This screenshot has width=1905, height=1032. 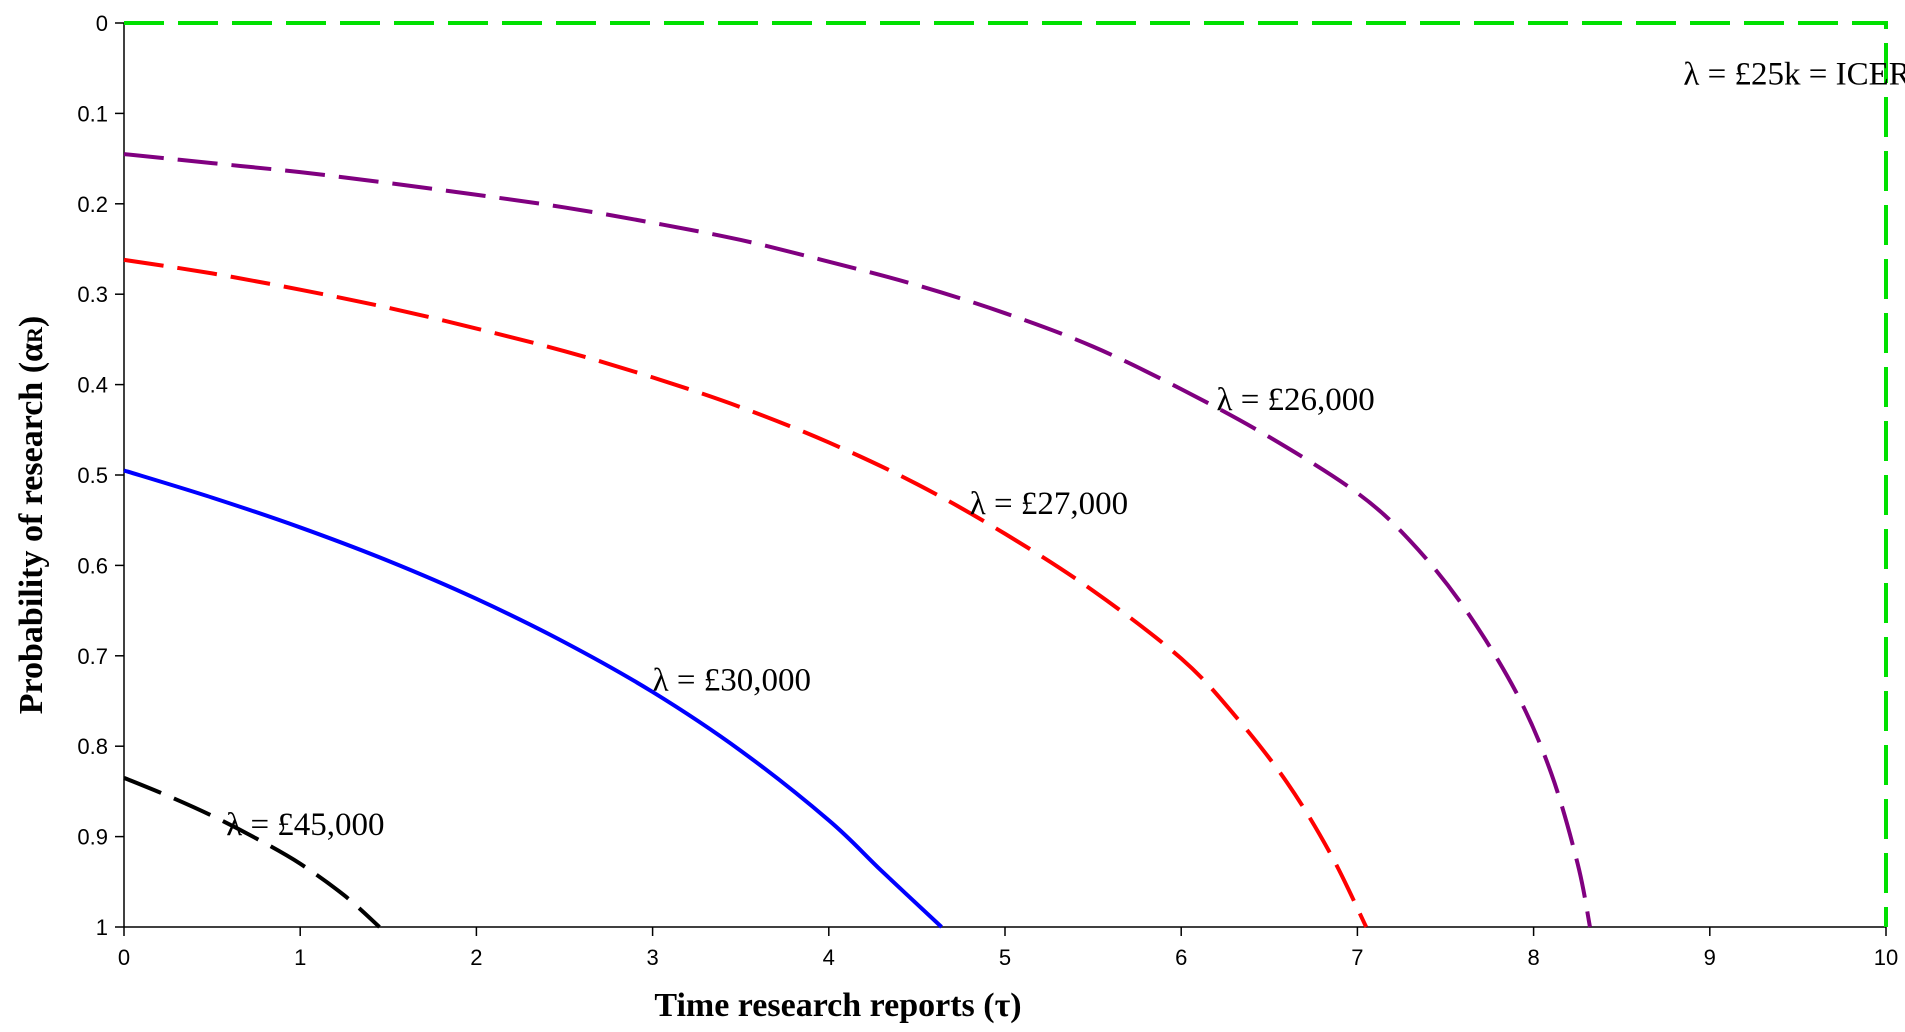 I want to click on y-axis-title: Probability of research (αR), so click(x=31, y=515).